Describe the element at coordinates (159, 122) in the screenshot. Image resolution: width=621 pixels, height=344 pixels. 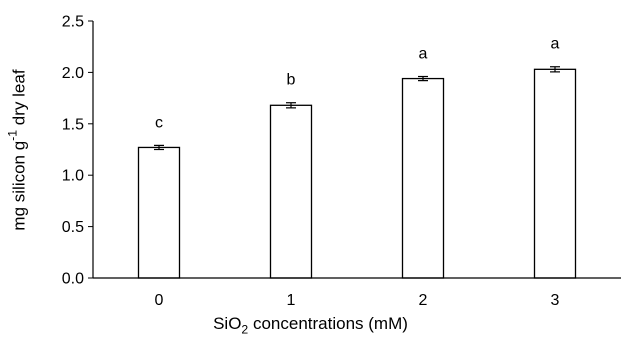
I see `significance-letter: c` at that location.